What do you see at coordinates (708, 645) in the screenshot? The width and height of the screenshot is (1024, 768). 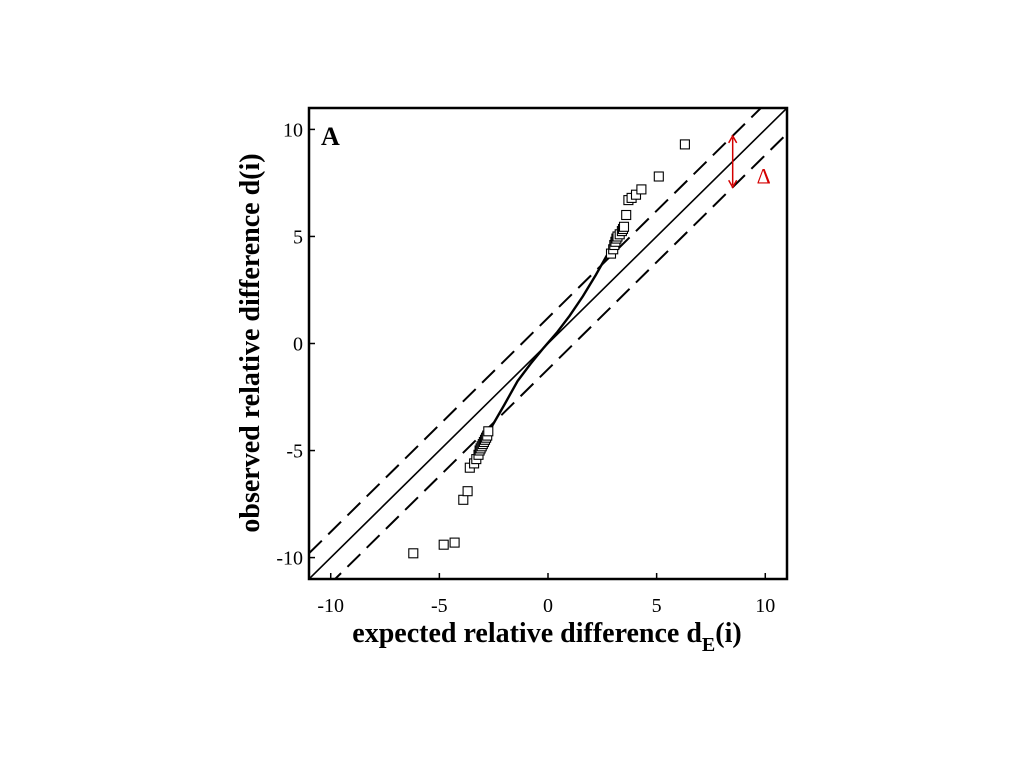 I see `x-axis-label-subscript: E` at bounding box center [708, 645].